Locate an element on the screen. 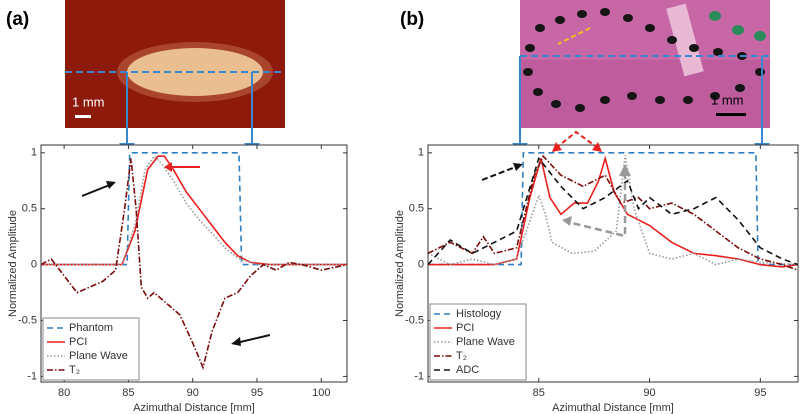 The height and width of the screenshot is (414, 800). x-tick-label: 80 is located at coordinates (64, 393).